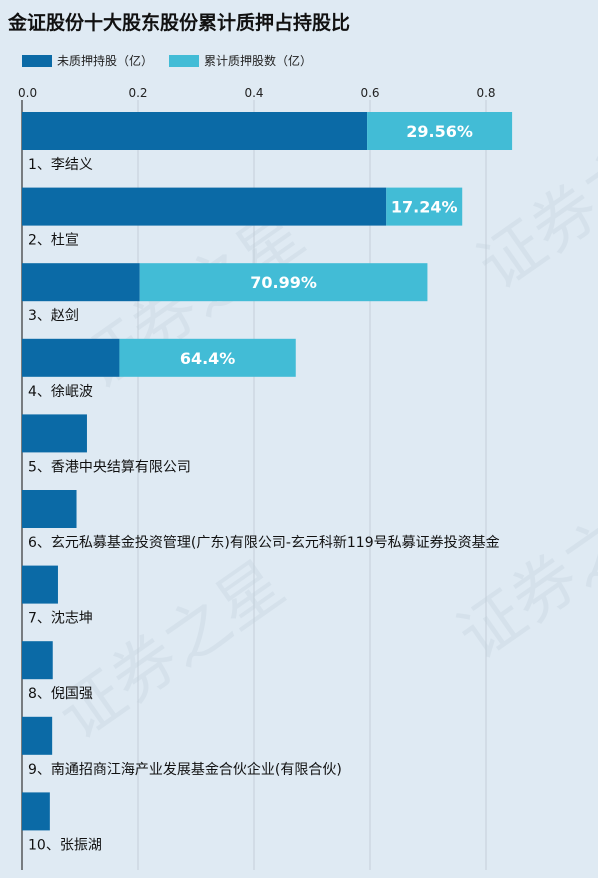 The height and width of the screenshot is (878, 598). Describe the element at coordinates (264, 542) in the screenshot. I see `category-label: 6、玄元私募基金投资管理(广东)有限公司-玄元科新119号私募证券投资基金` at that location.